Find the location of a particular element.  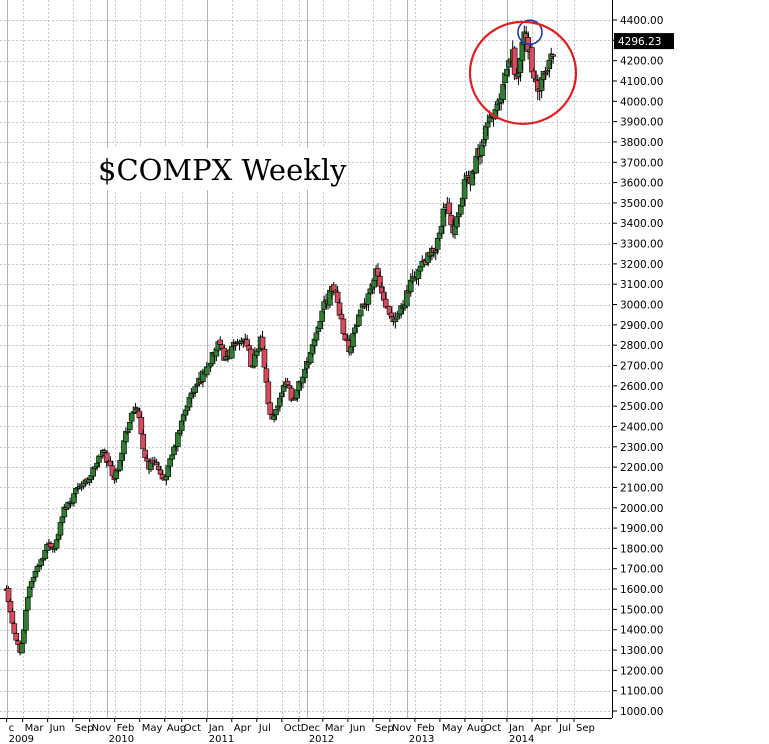

y-tick-label: 1400.00 is located at coordinates (641, 631).